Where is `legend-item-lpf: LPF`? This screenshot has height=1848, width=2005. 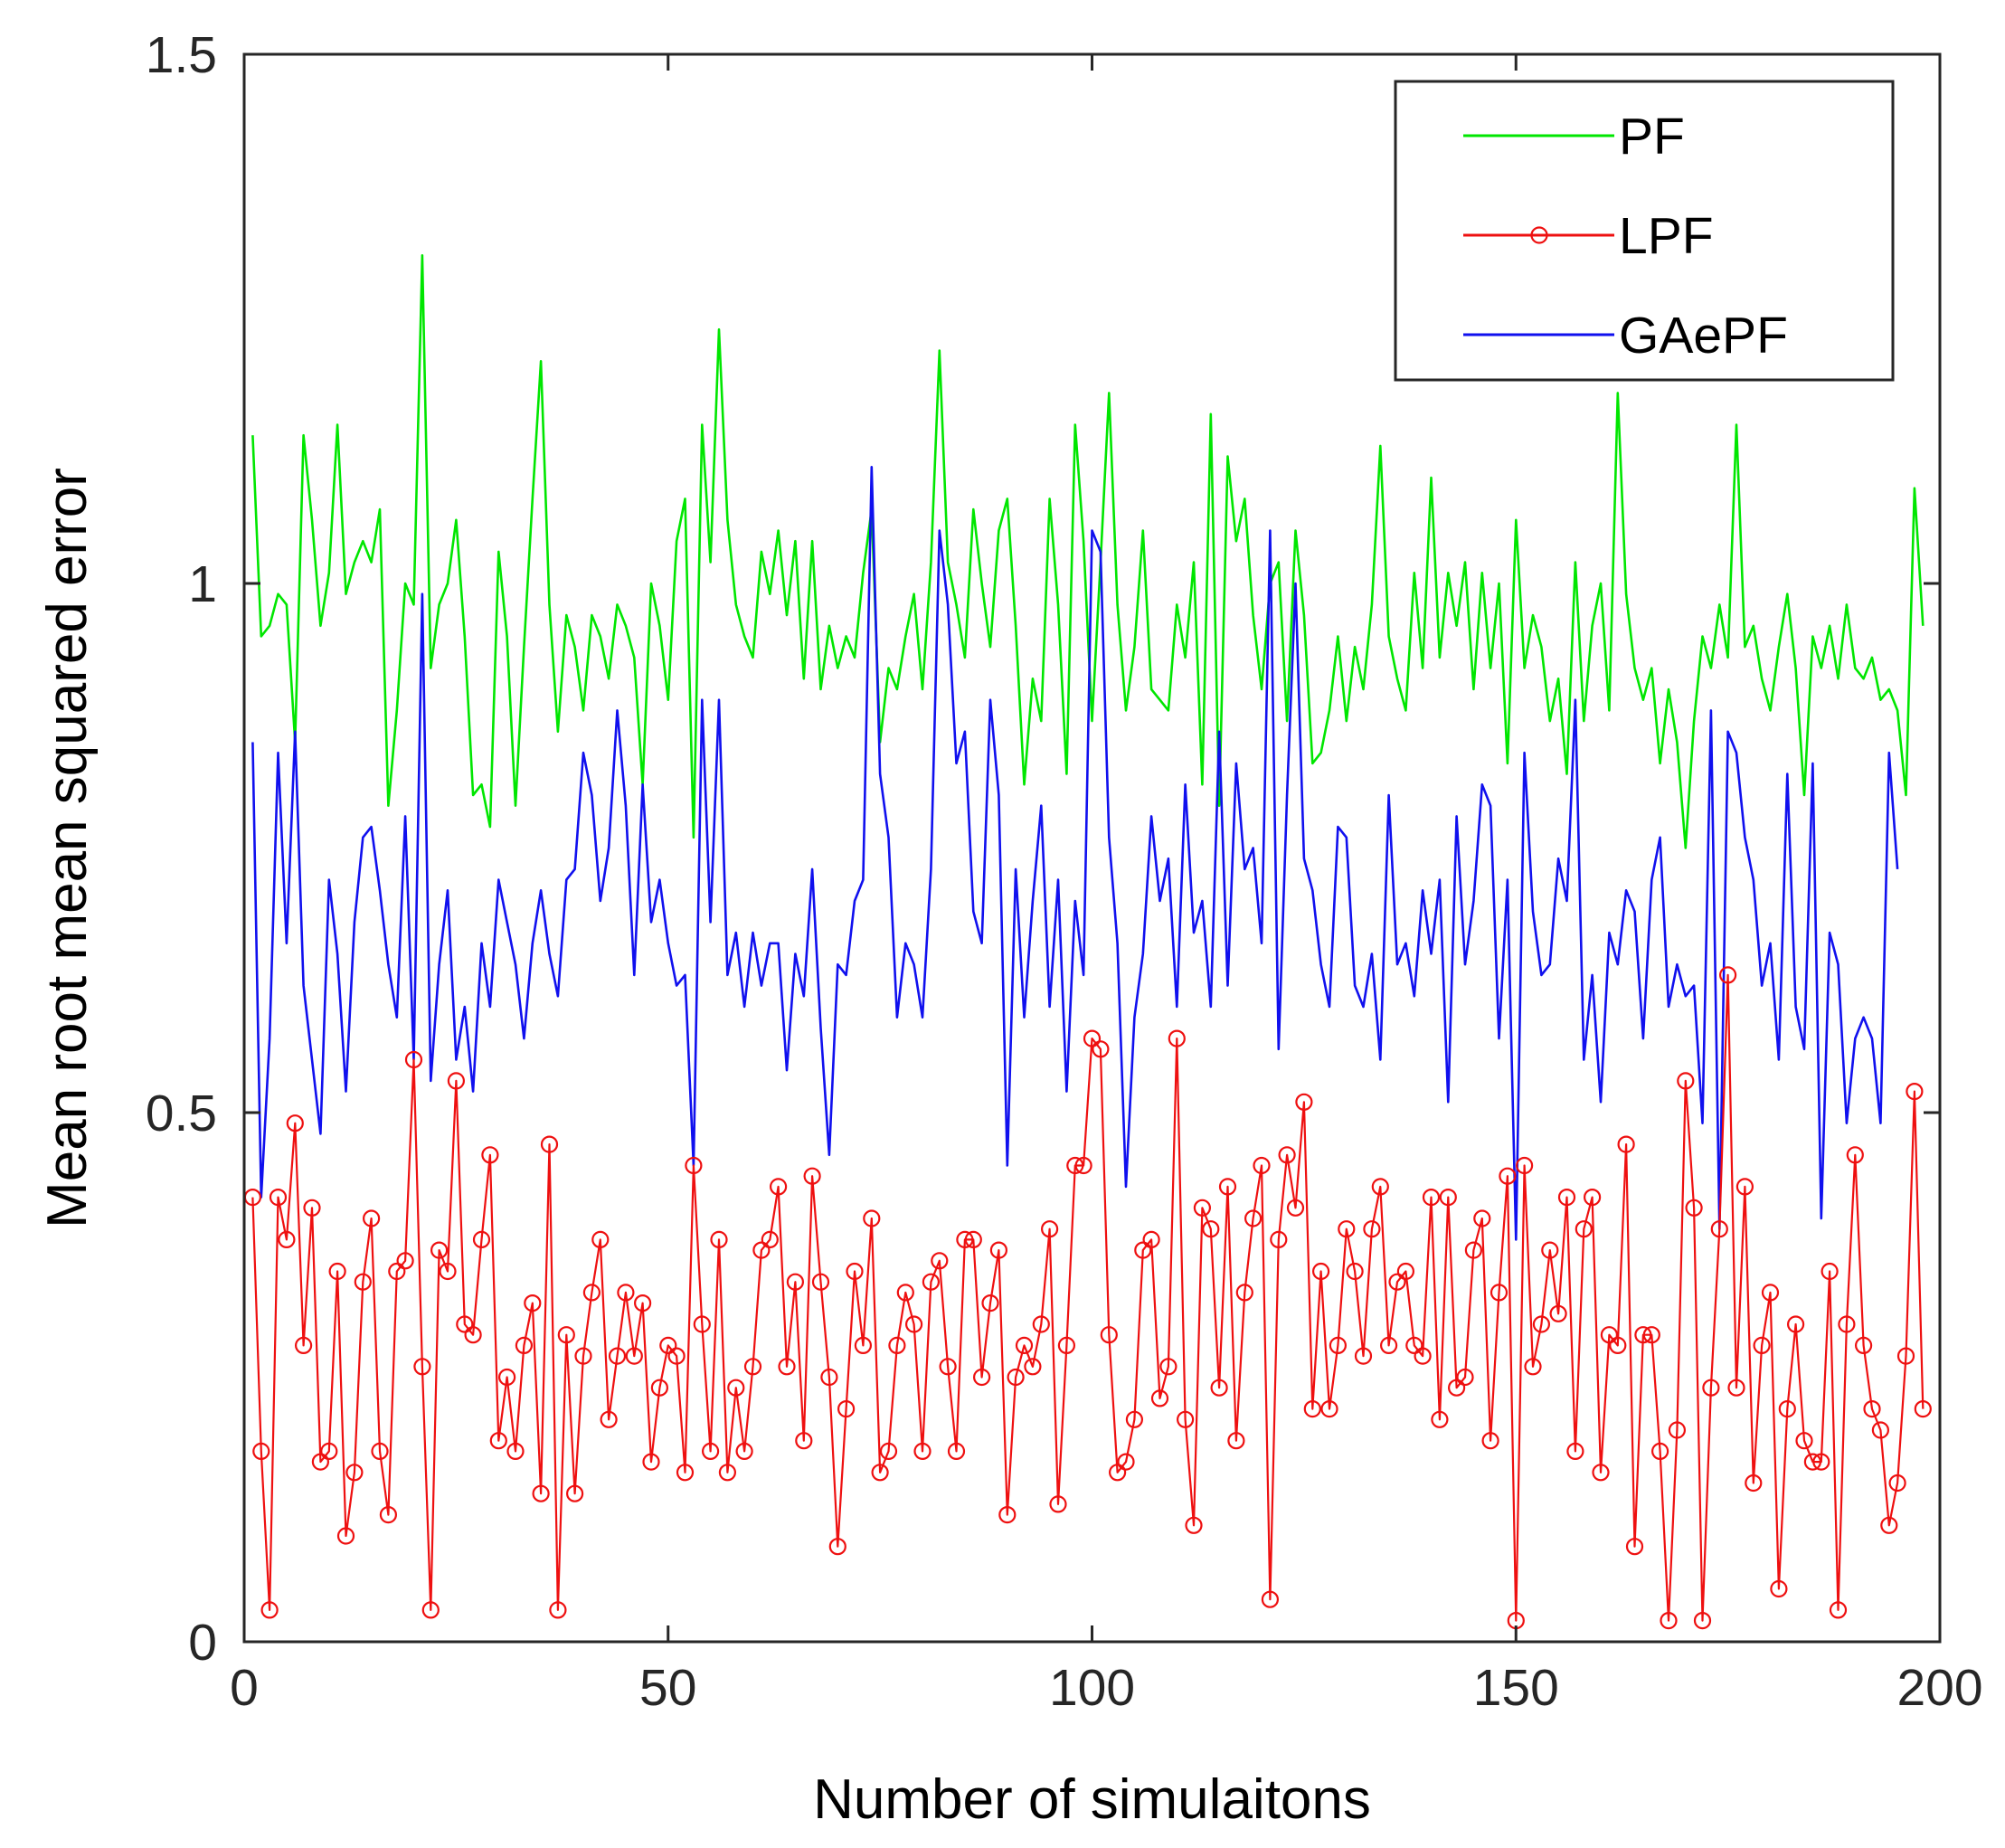
legend-item-lpf: LPF is located at coordinates (1589, 236).